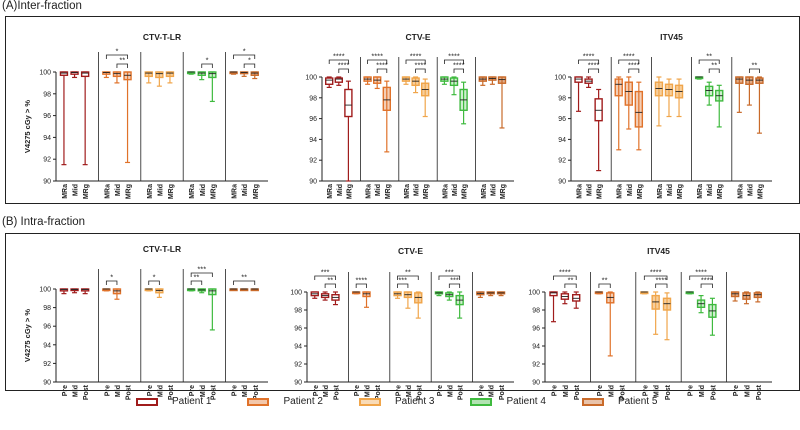  Describe the element at coordinates (508, 401) in the screenshot. I see `legend-item-patient-4: Patient 4` at that location.